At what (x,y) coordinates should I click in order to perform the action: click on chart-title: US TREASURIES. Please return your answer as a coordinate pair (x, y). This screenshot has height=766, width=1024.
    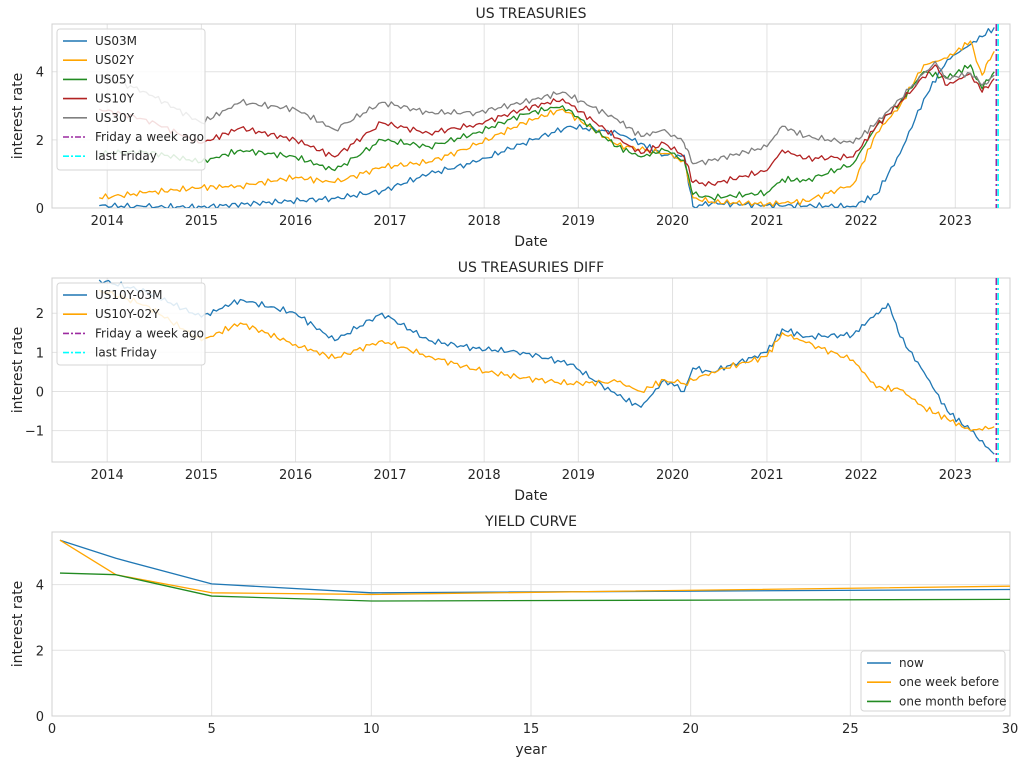
    Looking at the image, I should click on (530, 14).